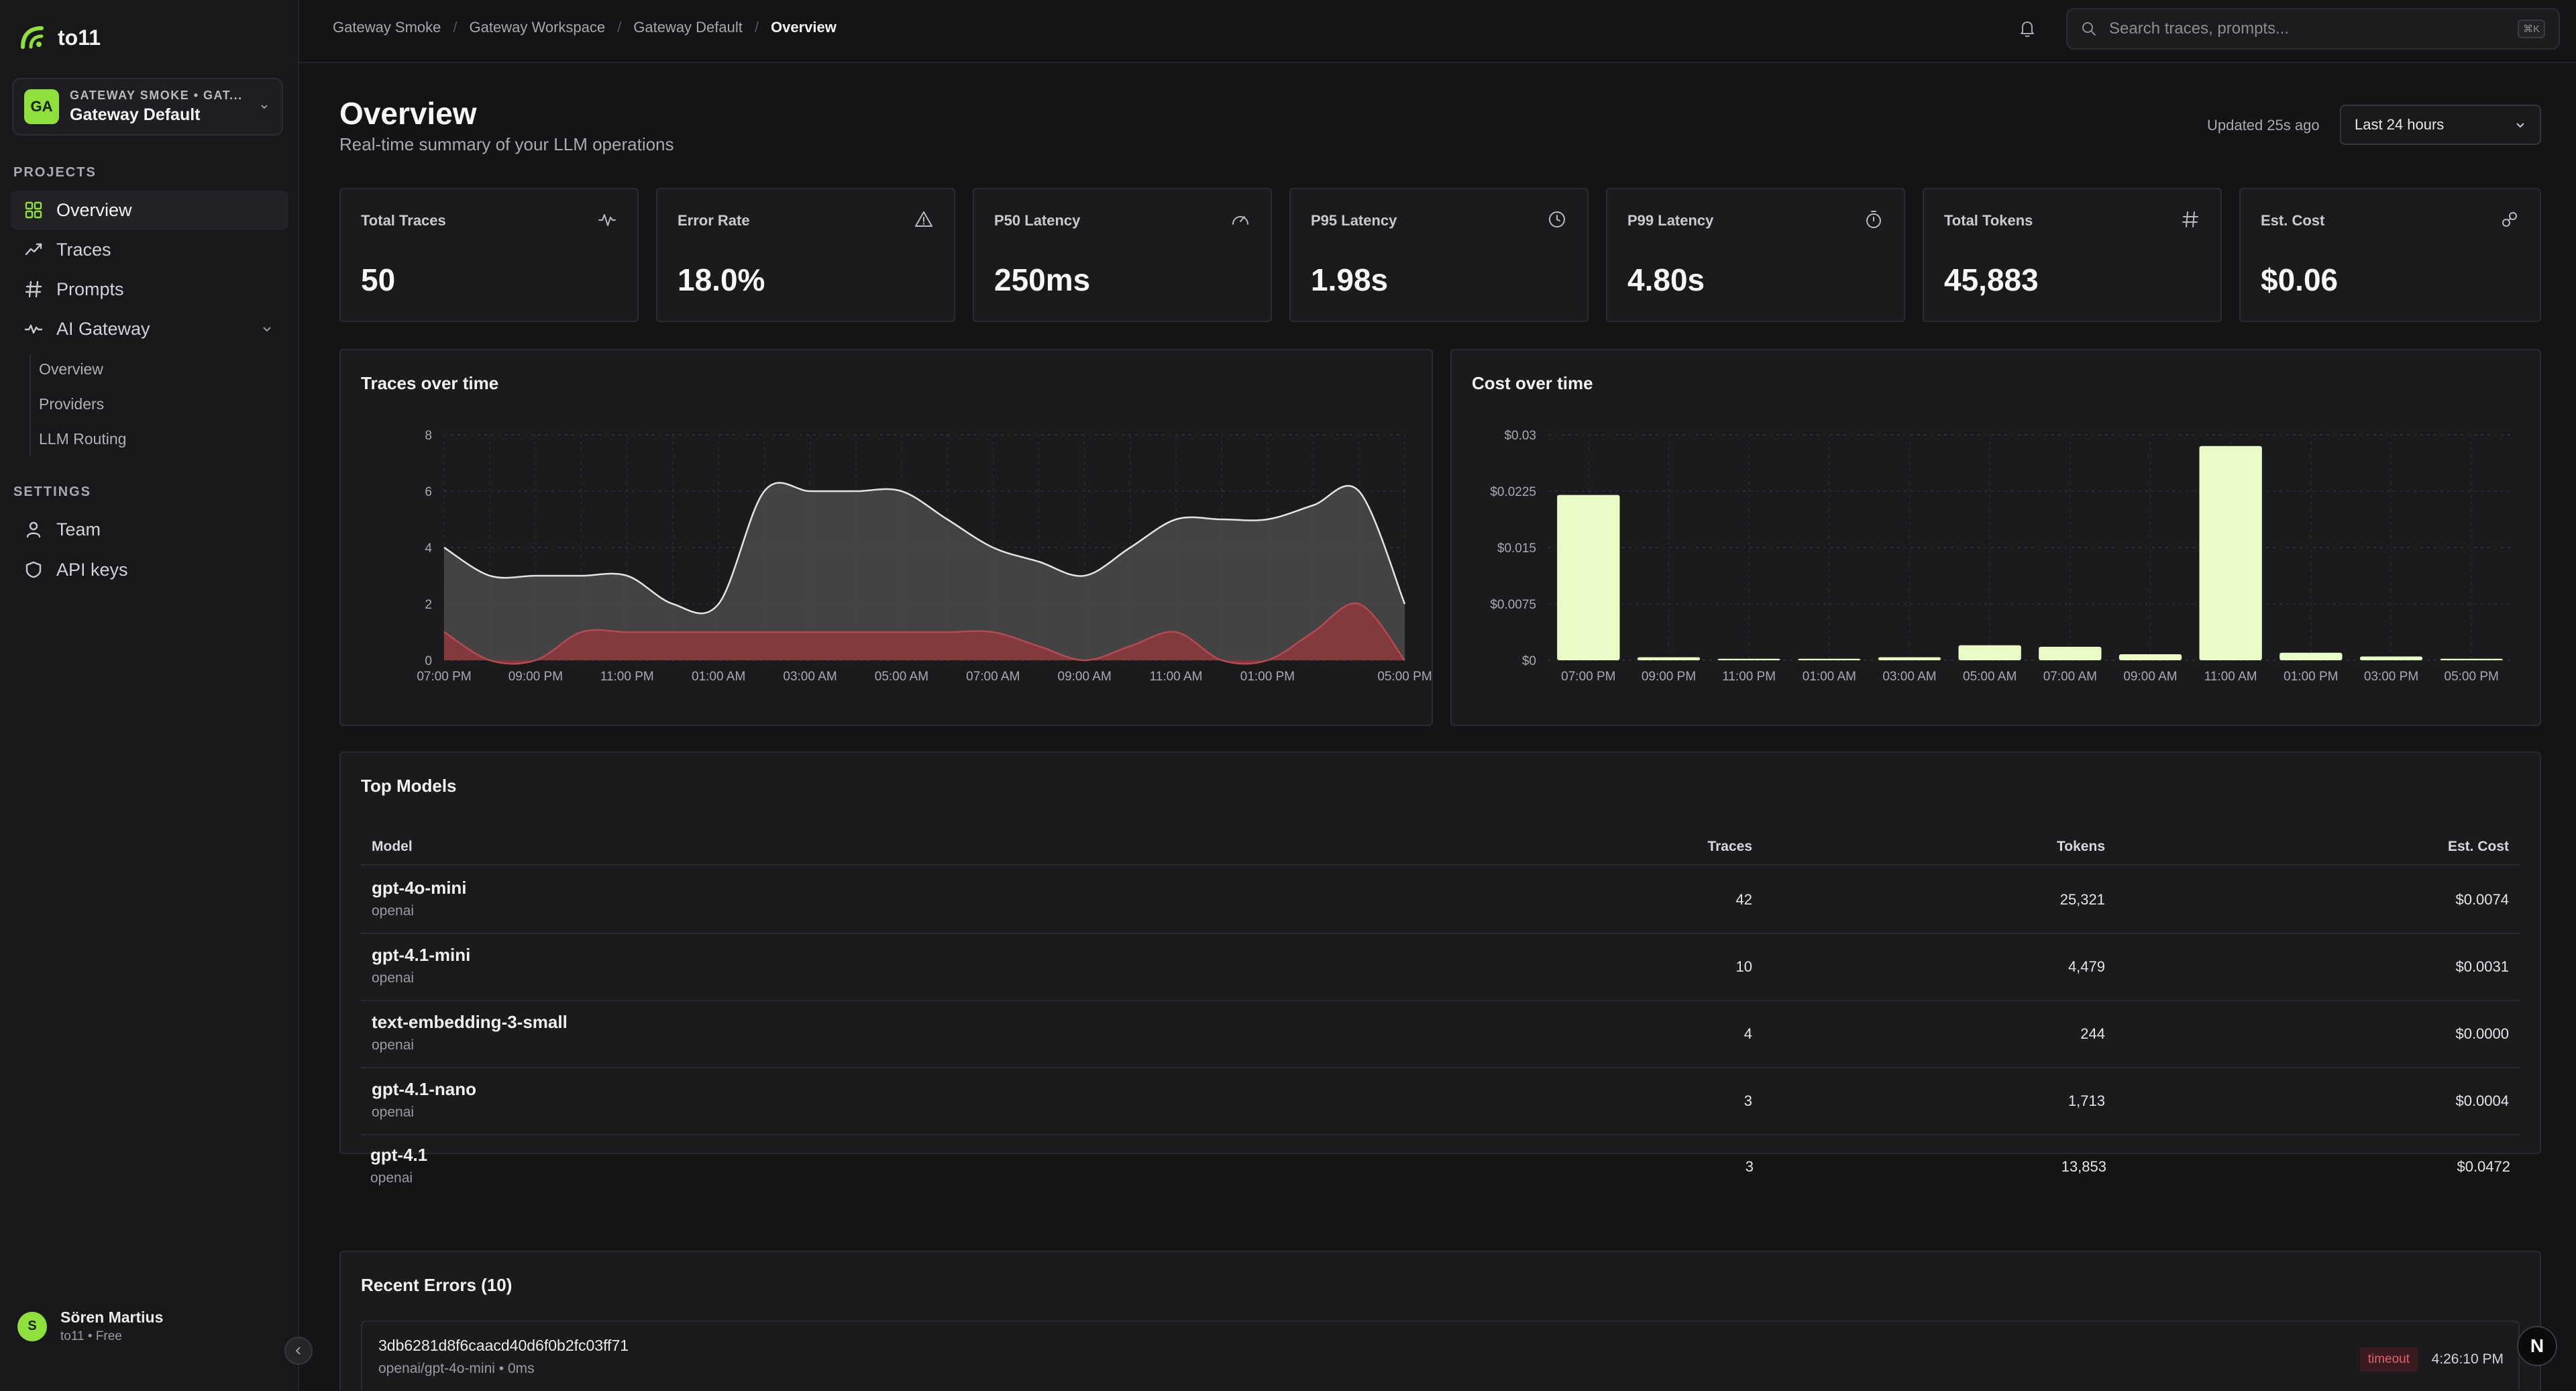 The height and width of the screenshot is (1391, 2576). I want to click on table-row: gpt-4.1-mini openai 10 4,479 $0.0031, so click(1440, 967).